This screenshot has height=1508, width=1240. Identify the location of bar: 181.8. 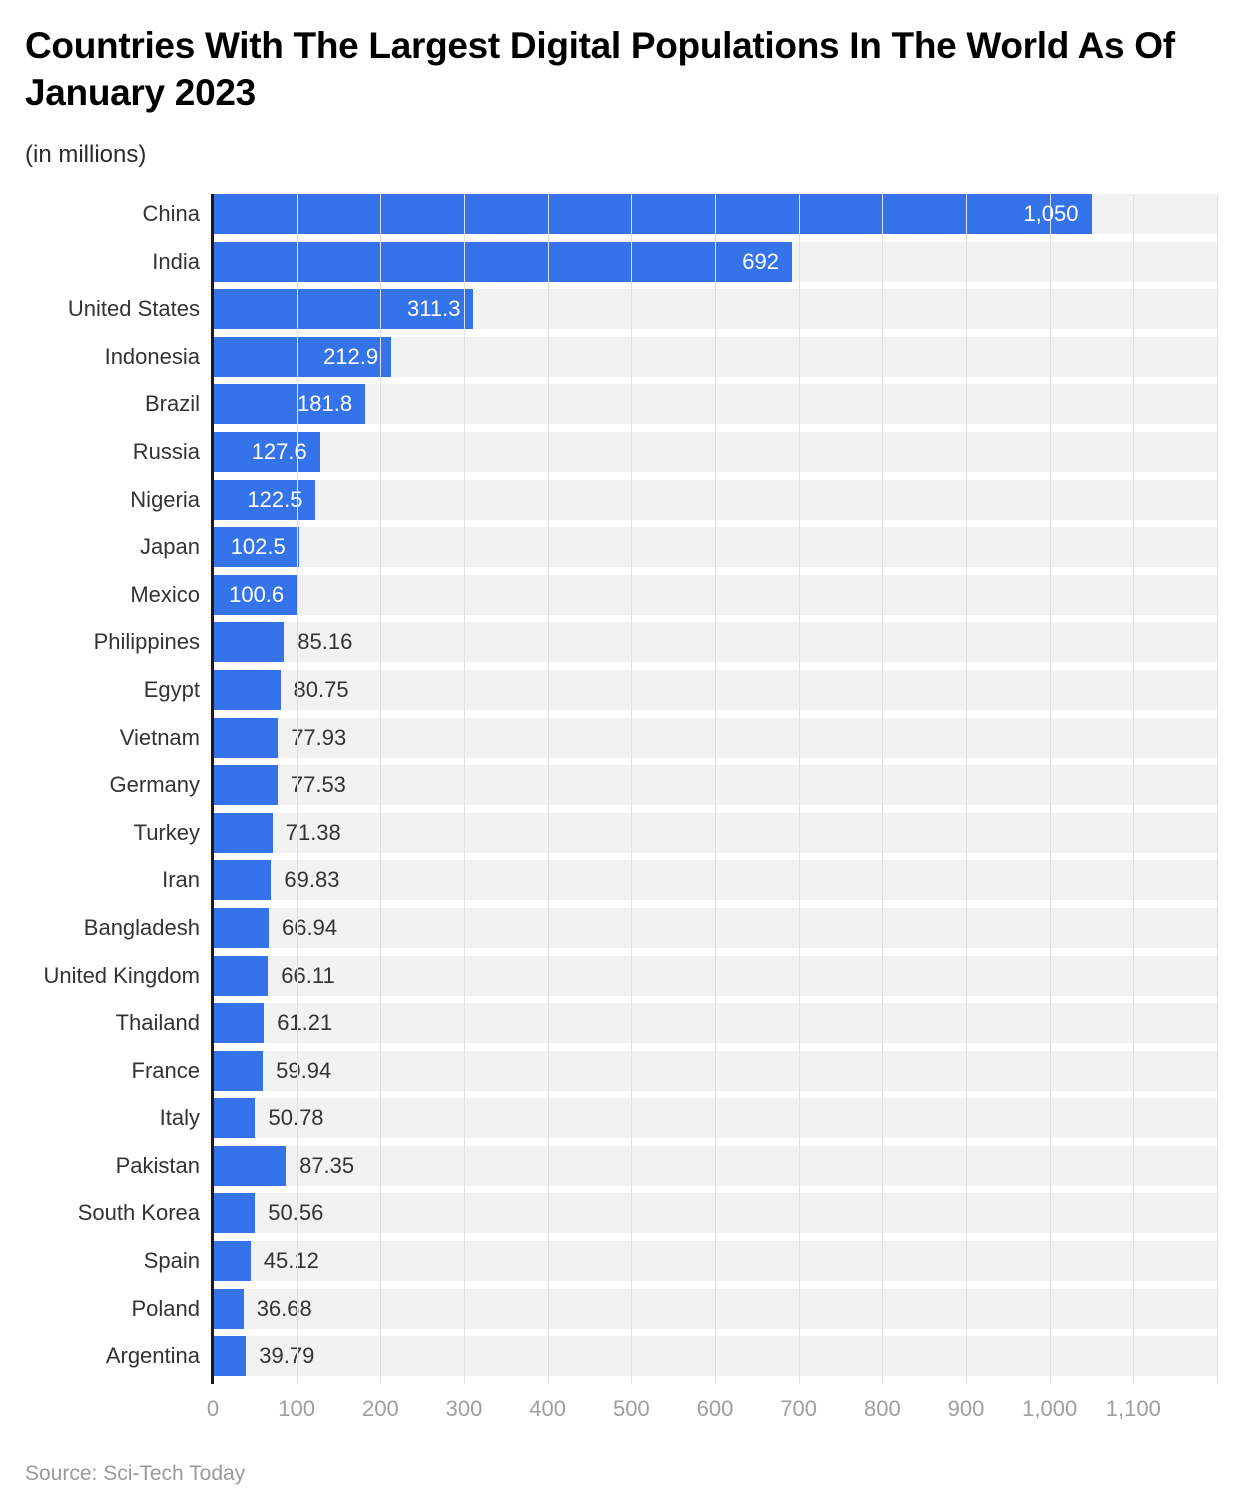
(289, 404).